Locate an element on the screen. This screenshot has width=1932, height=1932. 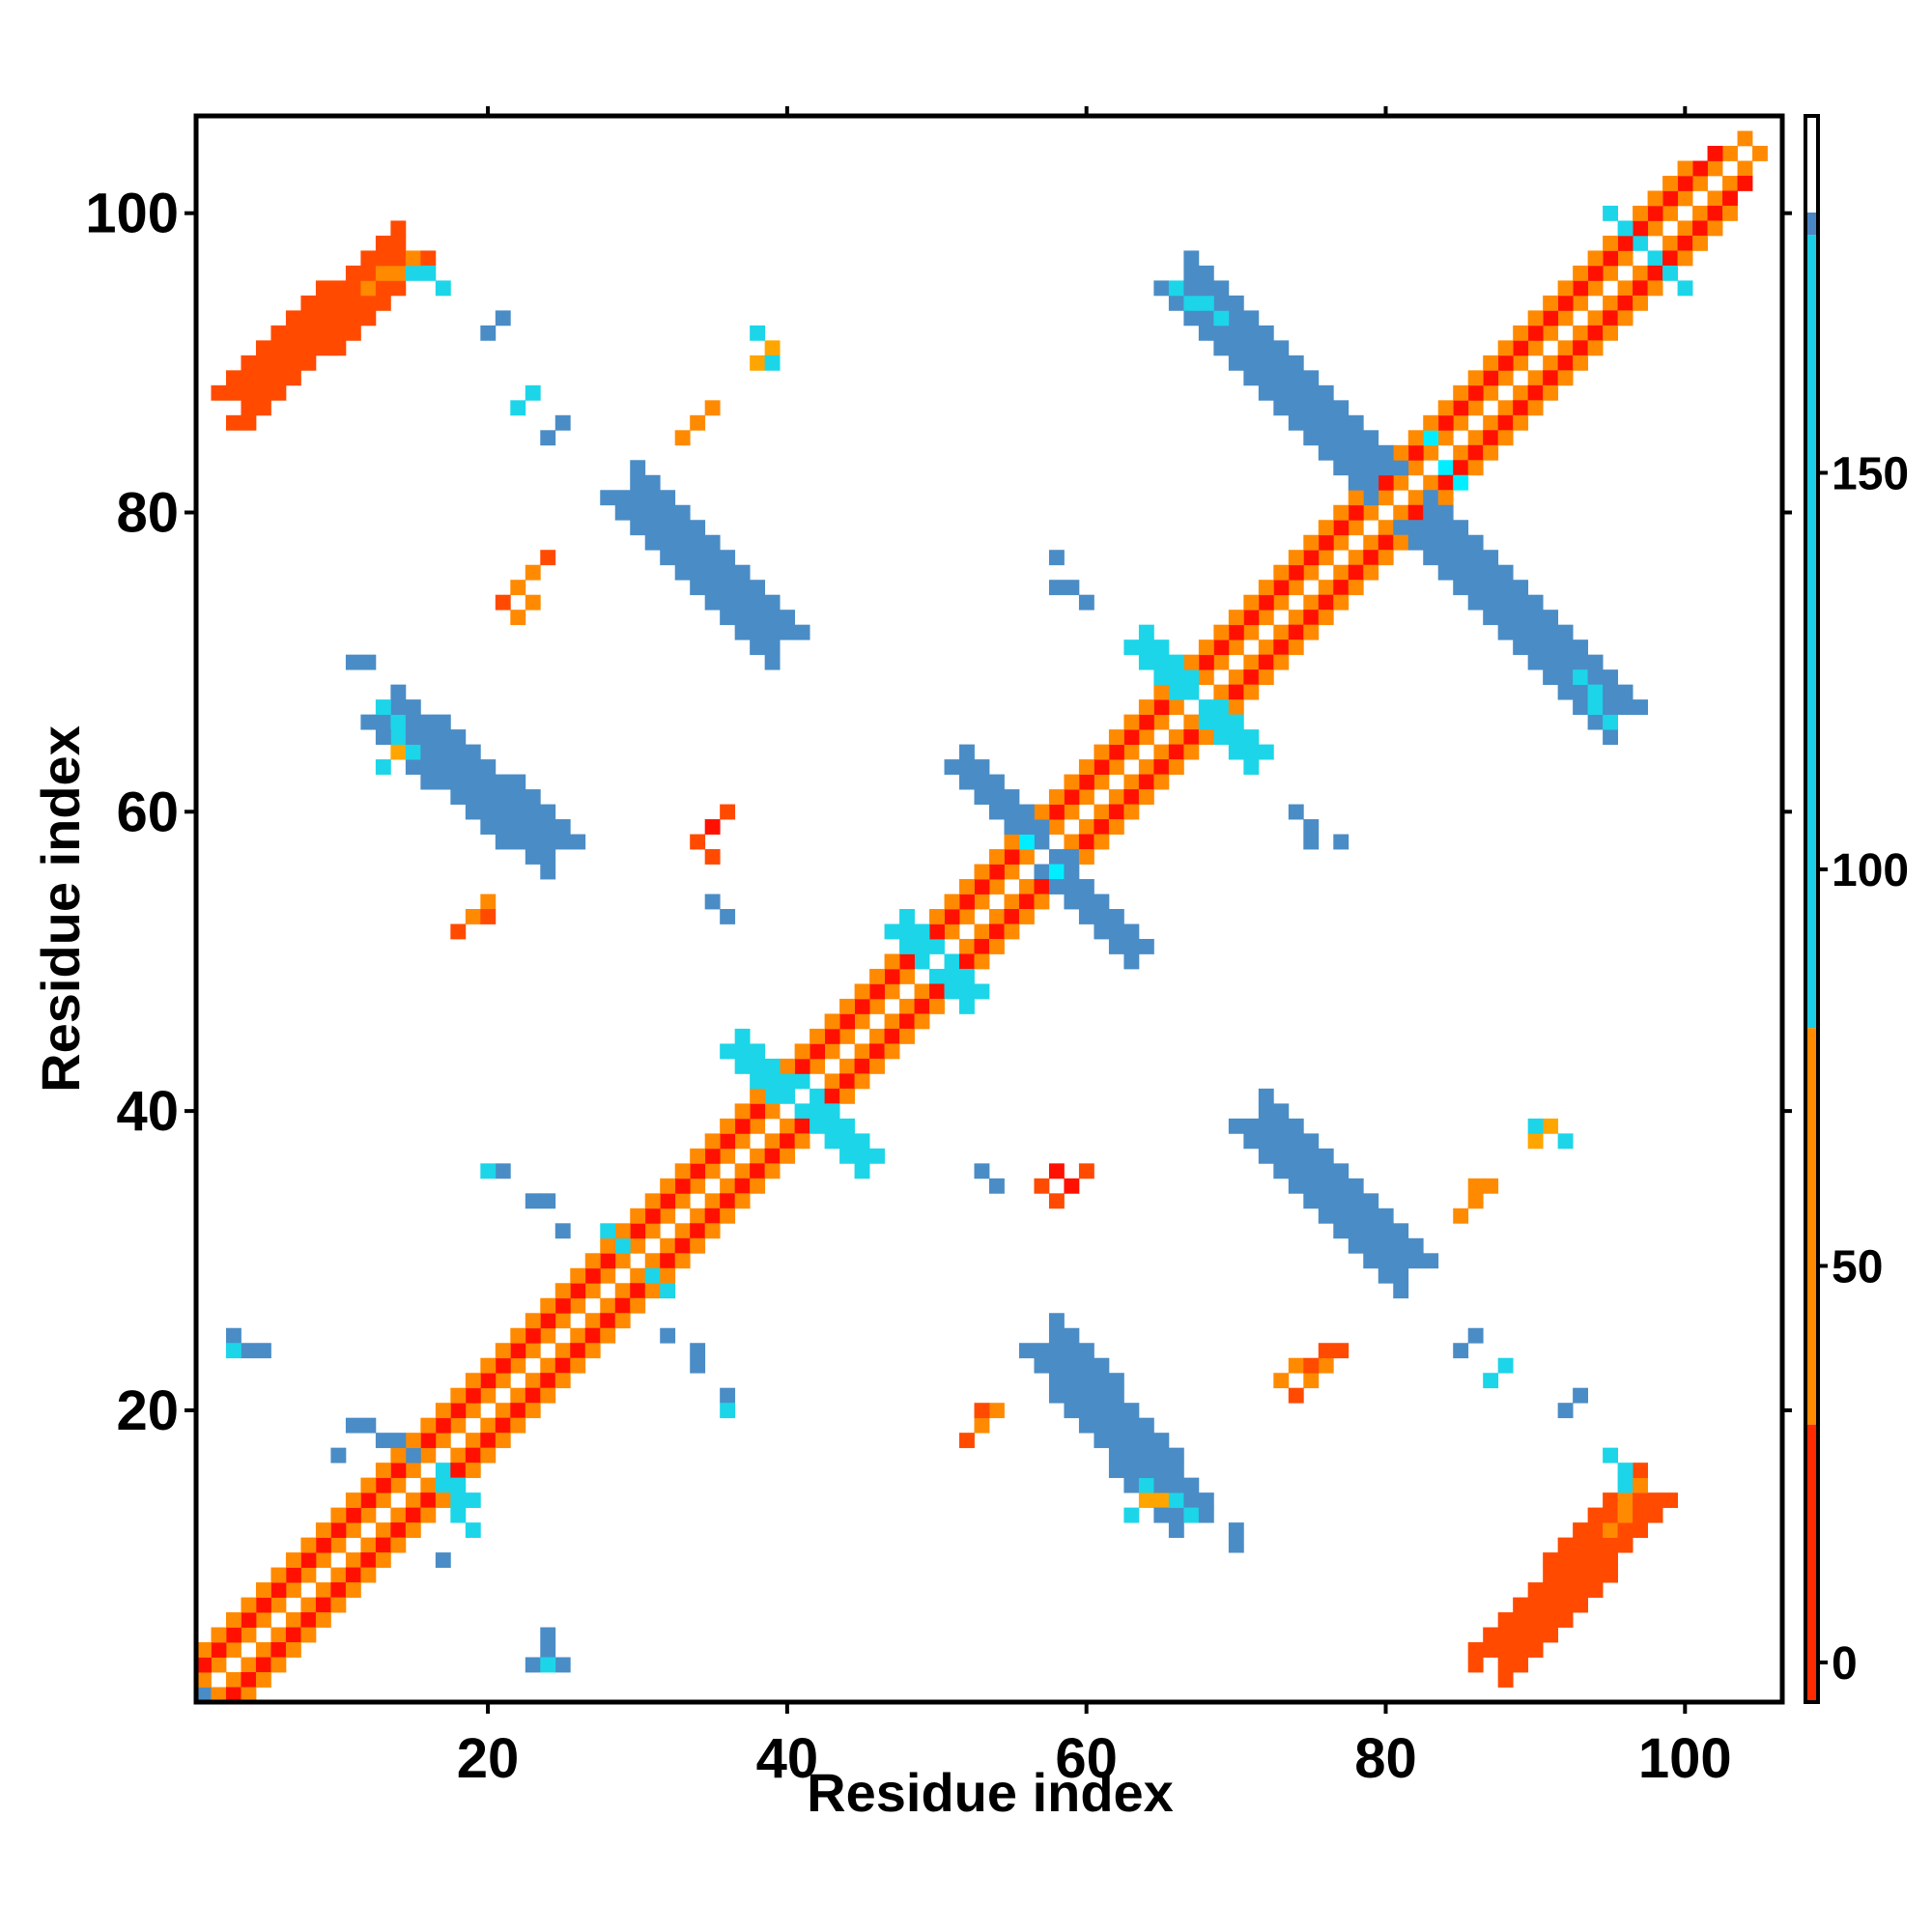
colorbar-tick-label: 50 is located at coordinates (1857, 1267).